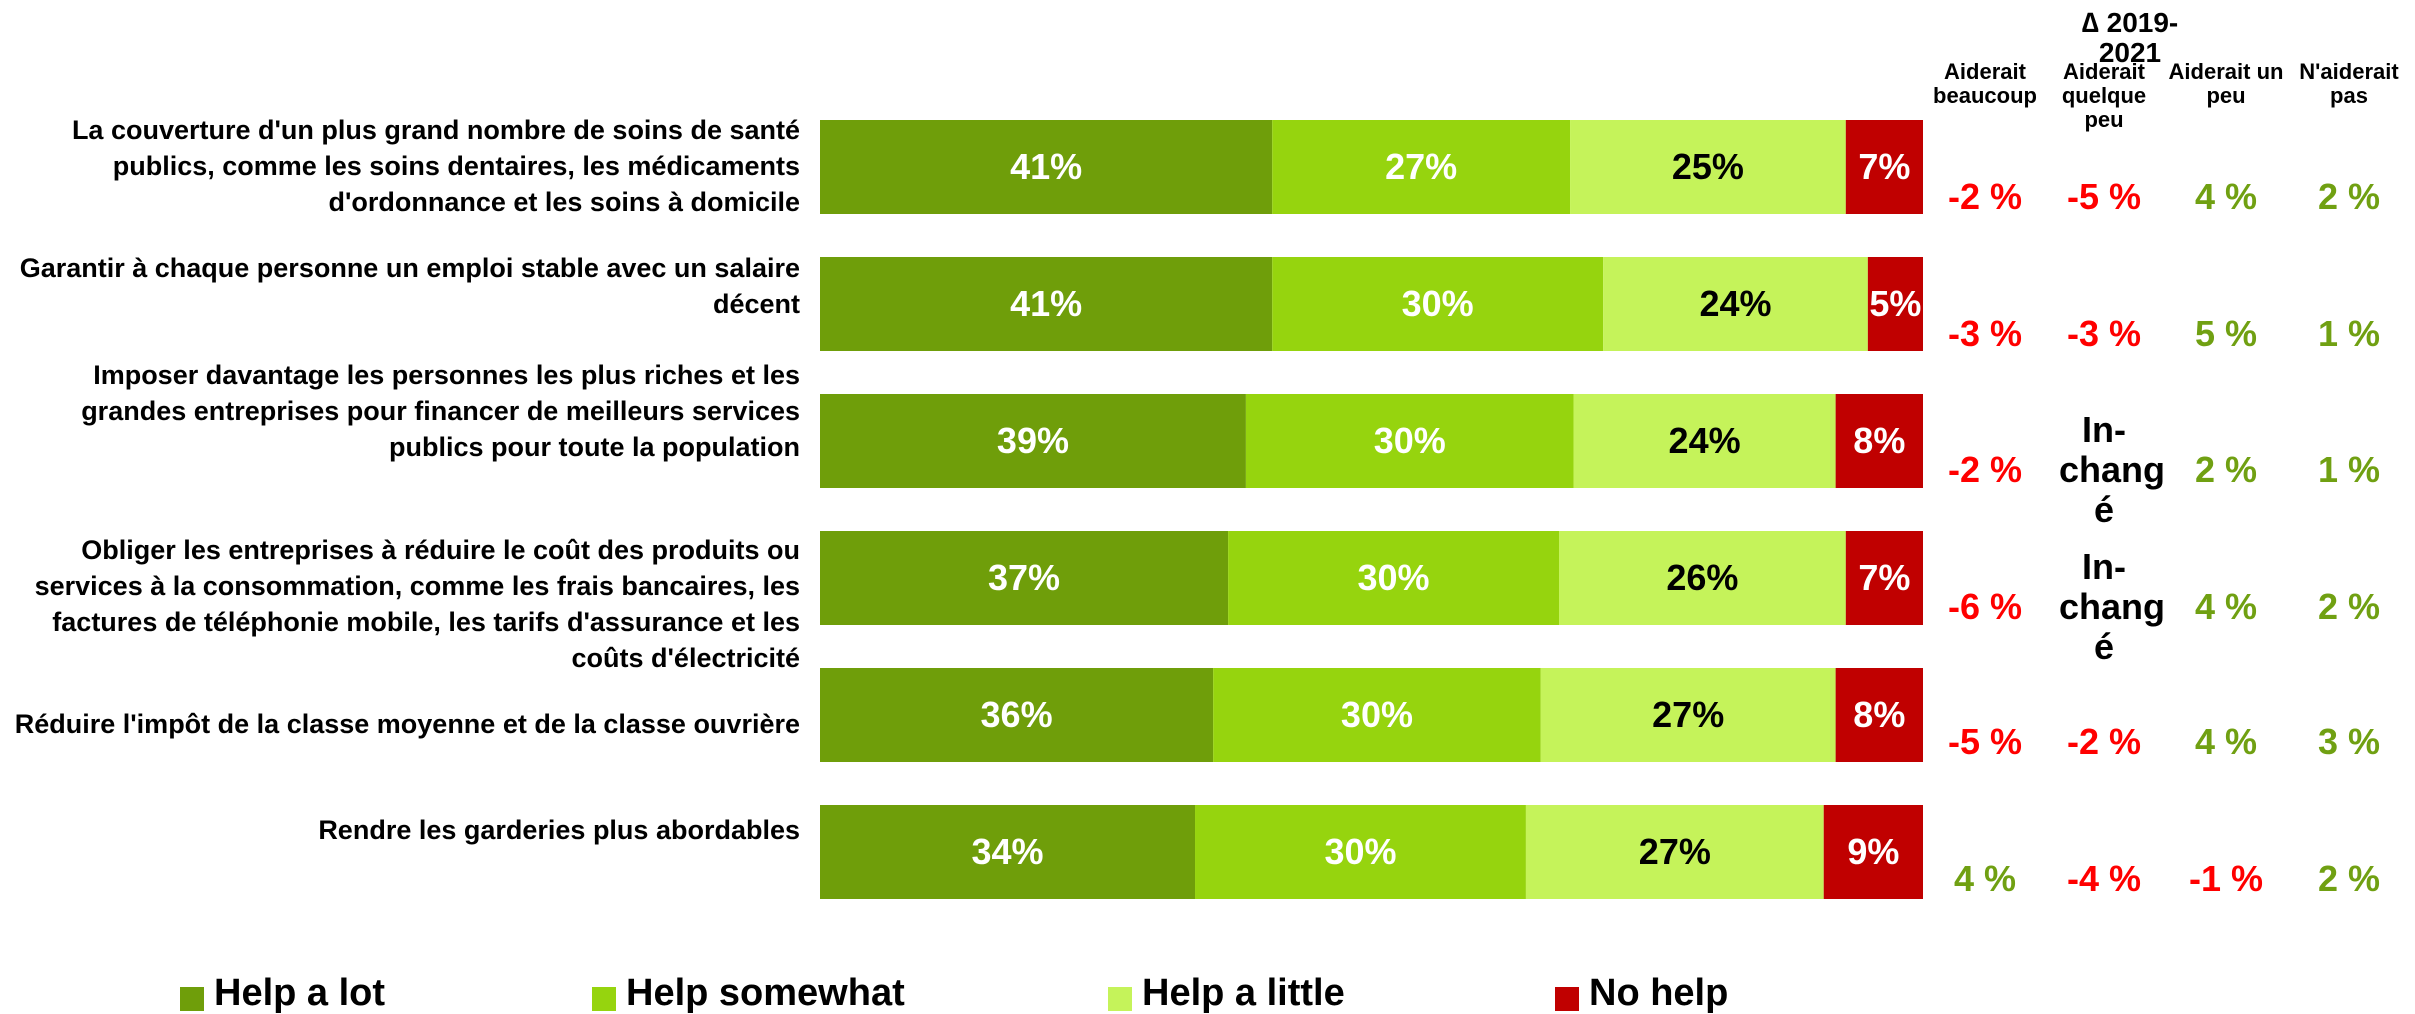  What do you see at coordinates (1985, 878) in the screenshot?
I see `delta-cell-row-6-col-1: 4 %` at bounding box center [1985, 878].